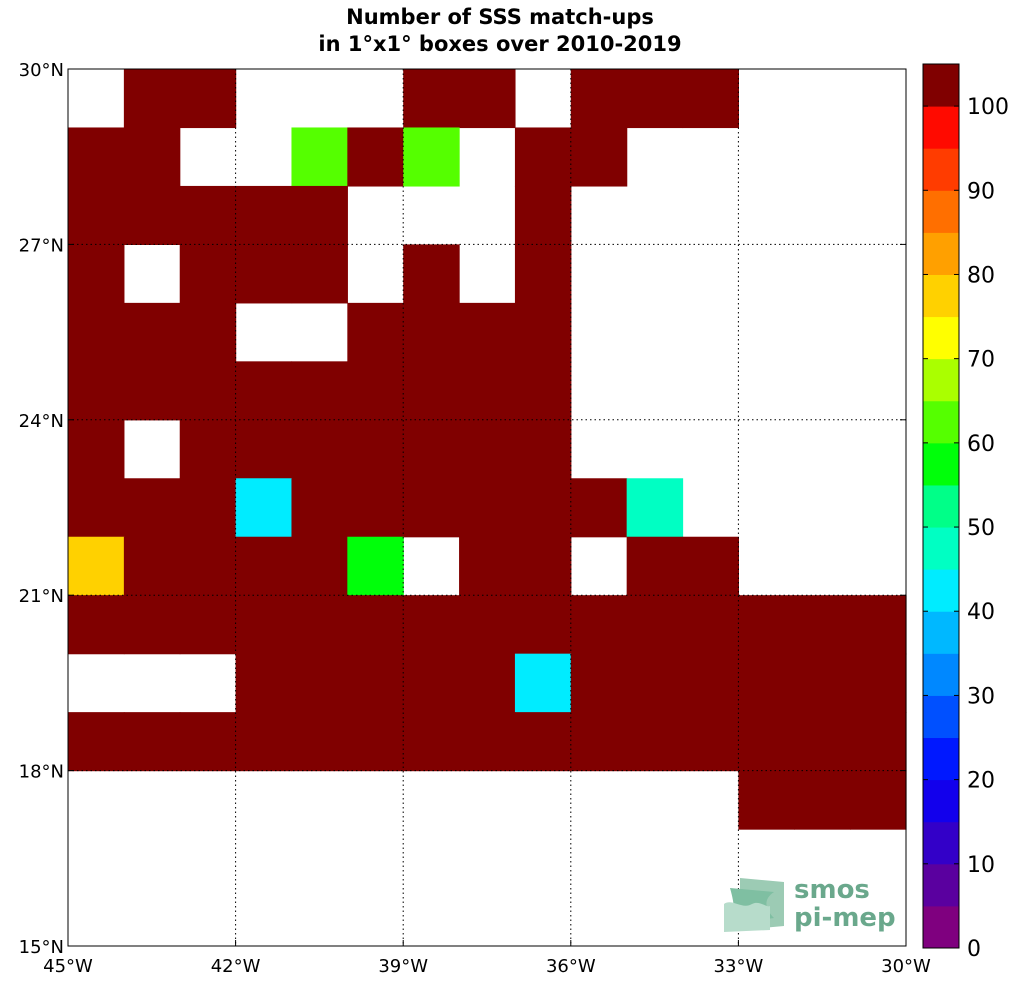 Image resolution: width=1019 pixels, height=981 pixels. I want to click on x-tick-label: 42°W, so click(236, 966).